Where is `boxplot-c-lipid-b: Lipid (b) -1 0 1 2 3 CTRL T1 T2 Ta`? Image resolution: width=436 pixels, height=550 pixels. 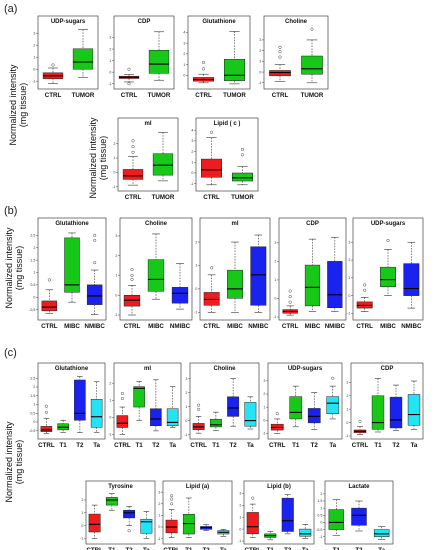
boxplot-c-lipid-b: Lipid (b) -1 0 1 2 3 CTRL T1 T2 Ta is located at coordinates (276, 515).